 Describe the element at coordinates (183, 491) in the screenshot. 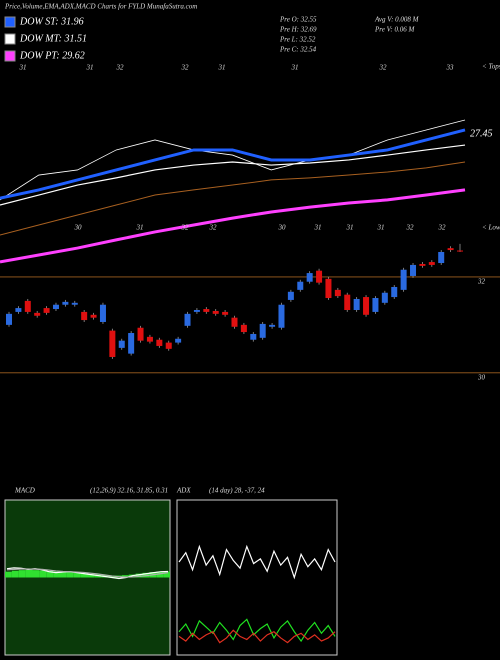

I see `adx-title: ADX` at that location.